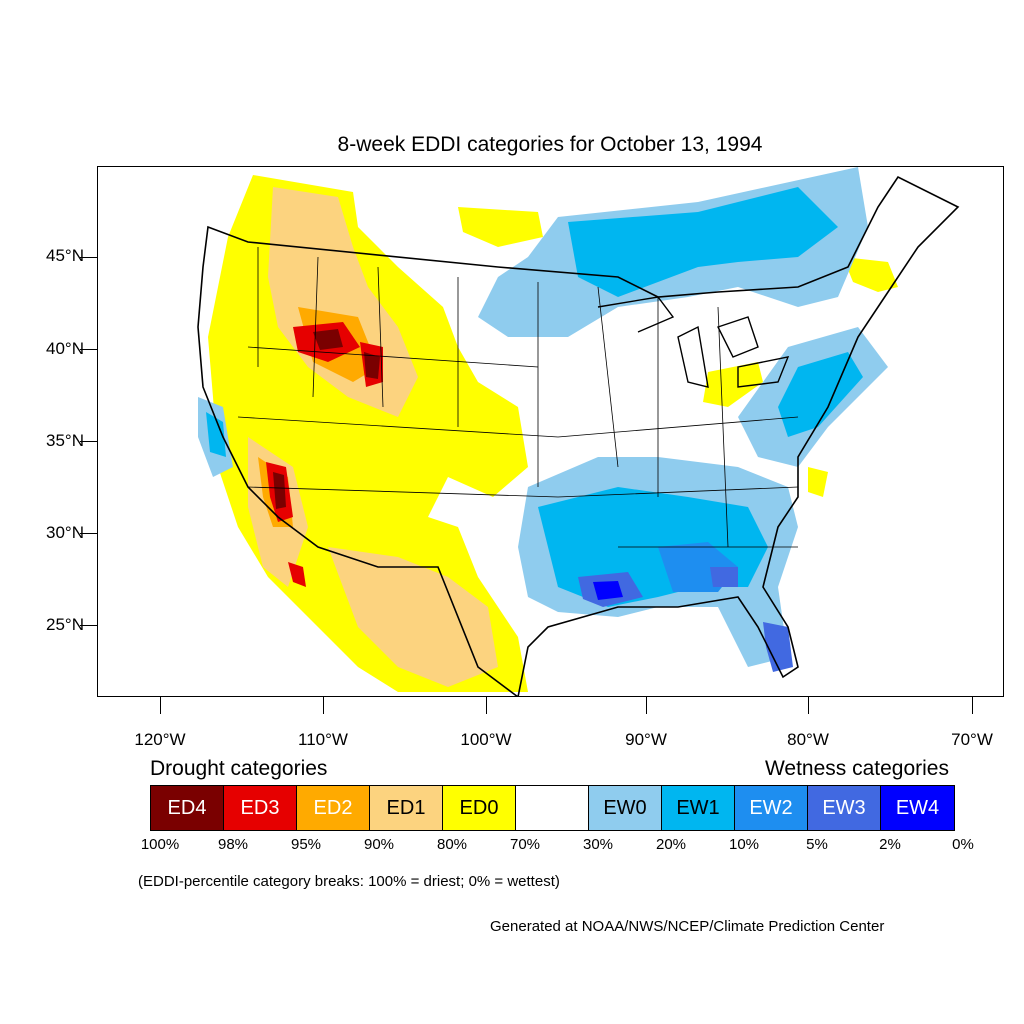 This screenshot has width=1024, height=1024. I want to click on lon-label-100: 100°W, so click(486, 739).